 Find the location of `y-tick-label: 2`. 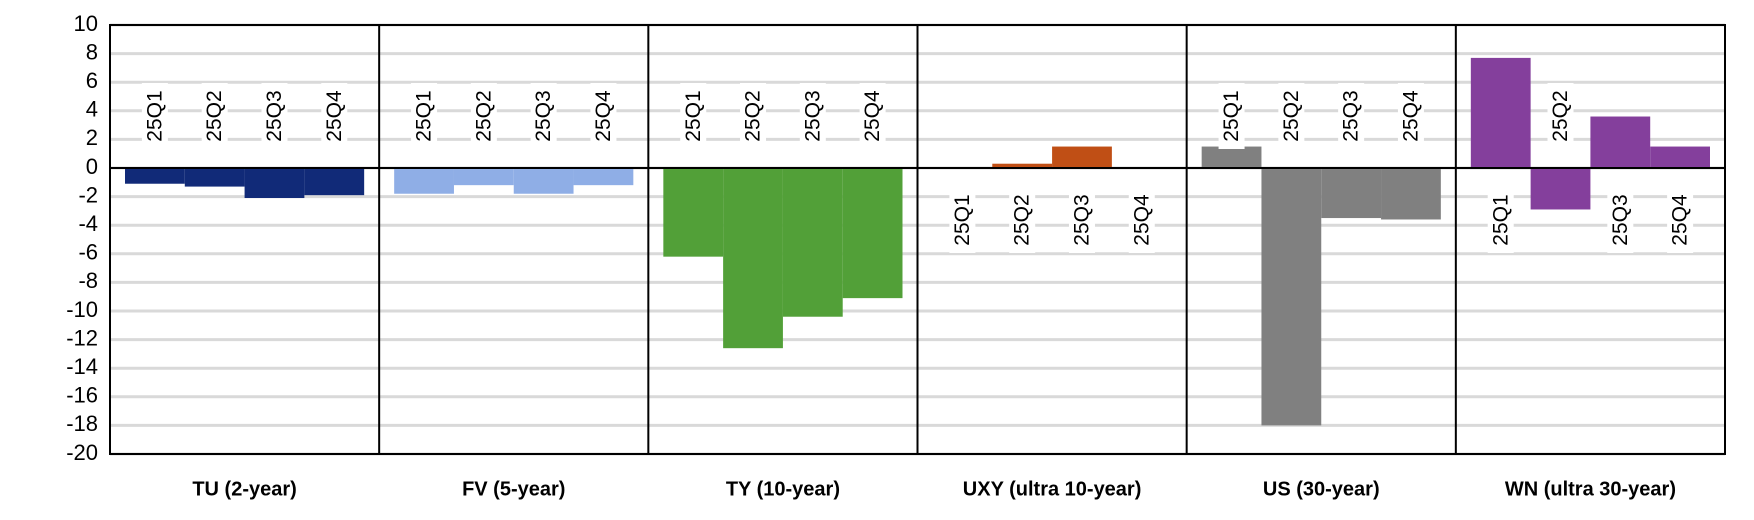

y-tick-label: 2 is located at coordinates (92, 137).